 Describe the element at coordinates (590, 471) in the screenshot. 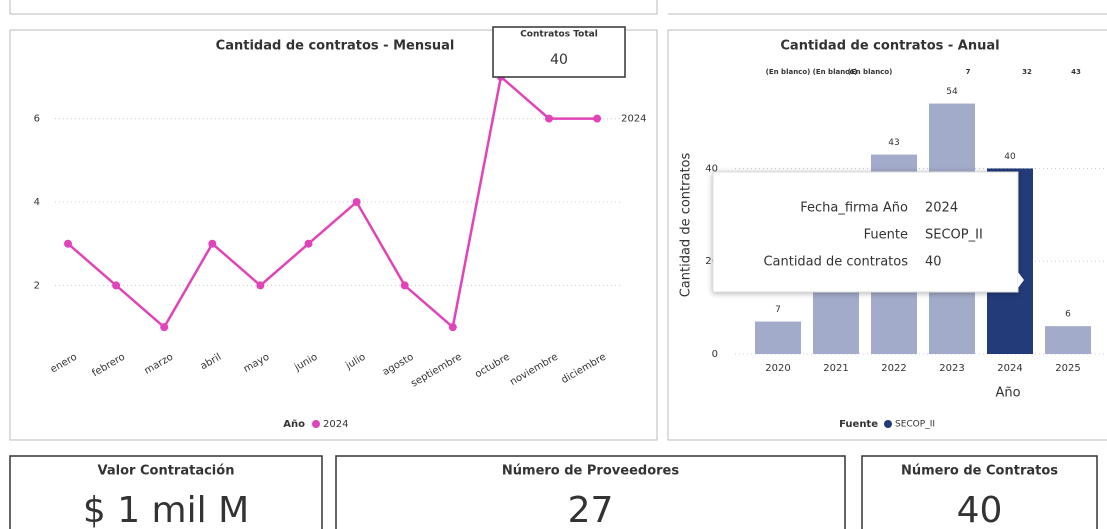

I see `kpi-title: Número de Proveedores` at that location.